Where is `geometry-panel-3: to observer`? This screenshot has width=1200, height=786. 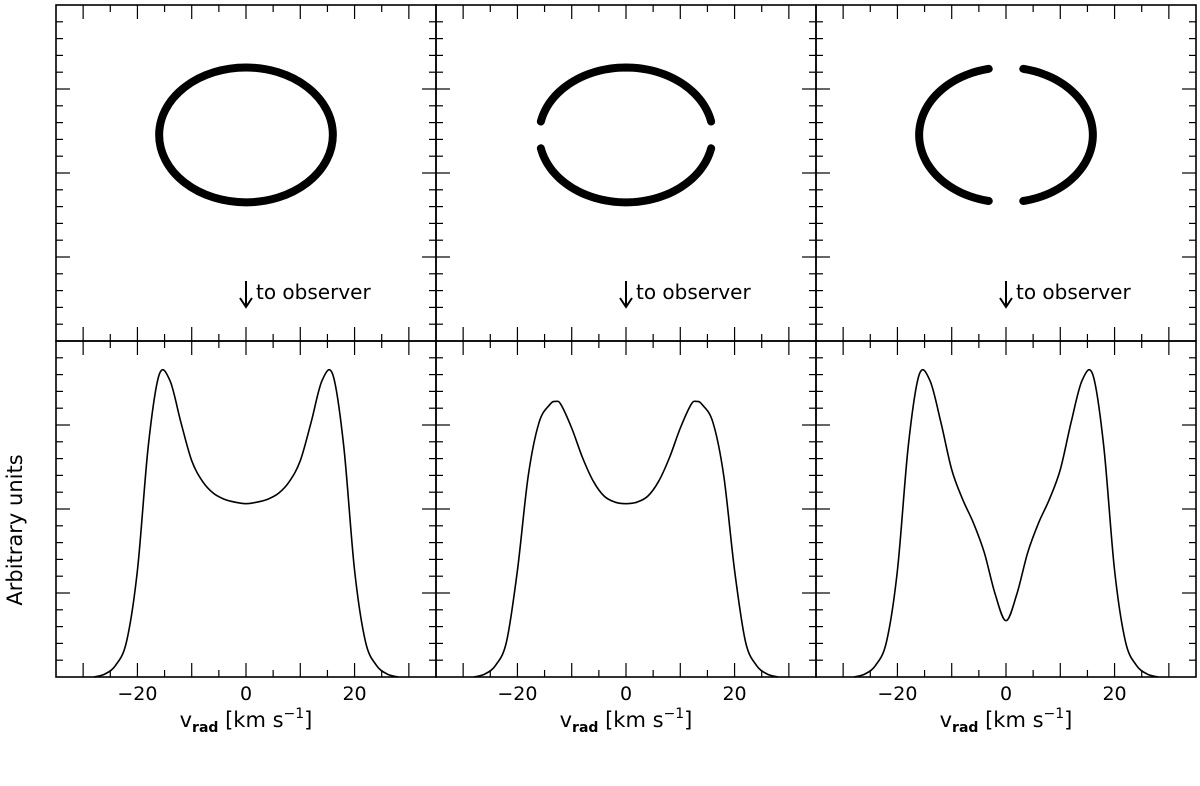
geometry-panel-3: to observer is located at coordinates (1006, 173).